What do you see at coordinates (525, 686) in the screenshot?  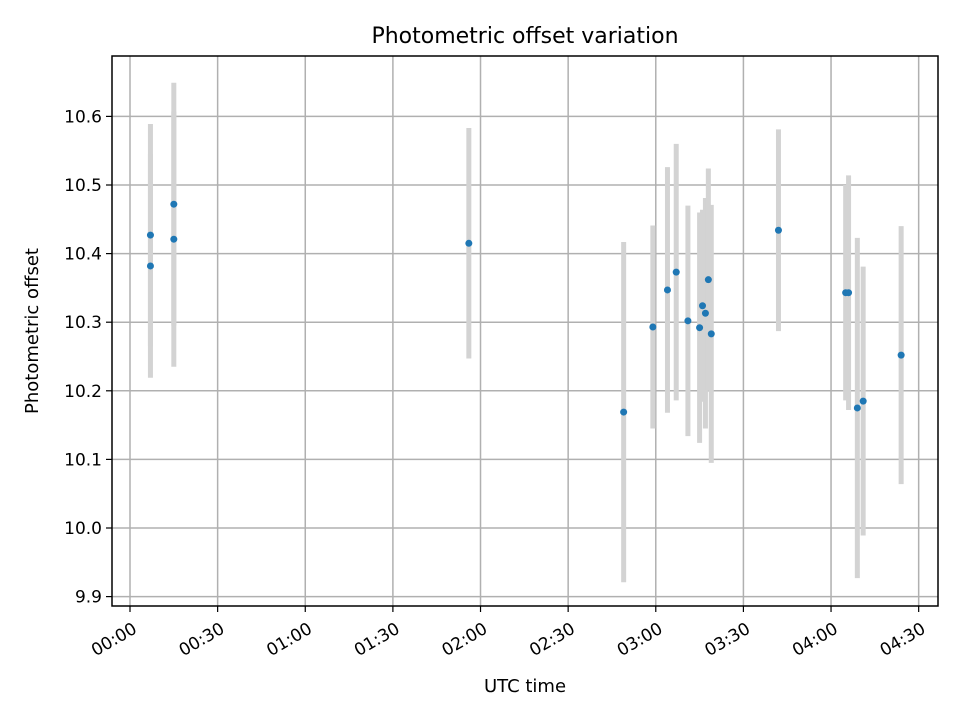 I see `x-axis-label: UTC time` at bounding box center [525, 686].